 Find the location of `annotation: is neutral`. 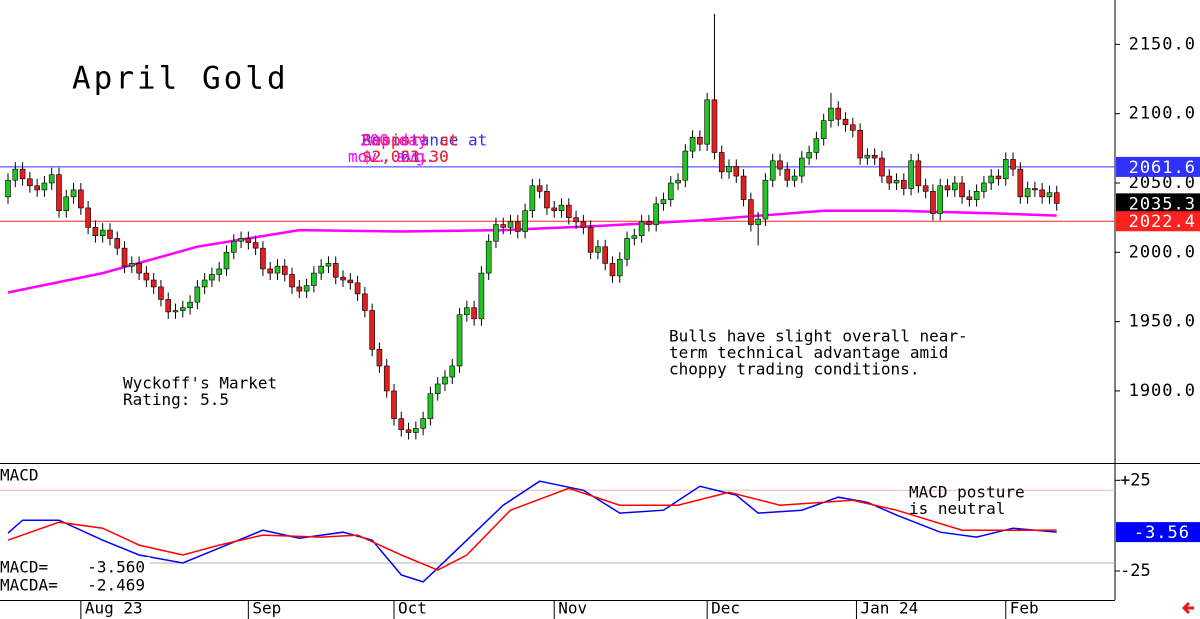

annotation: is neutral is located at coordinates (957, 508).